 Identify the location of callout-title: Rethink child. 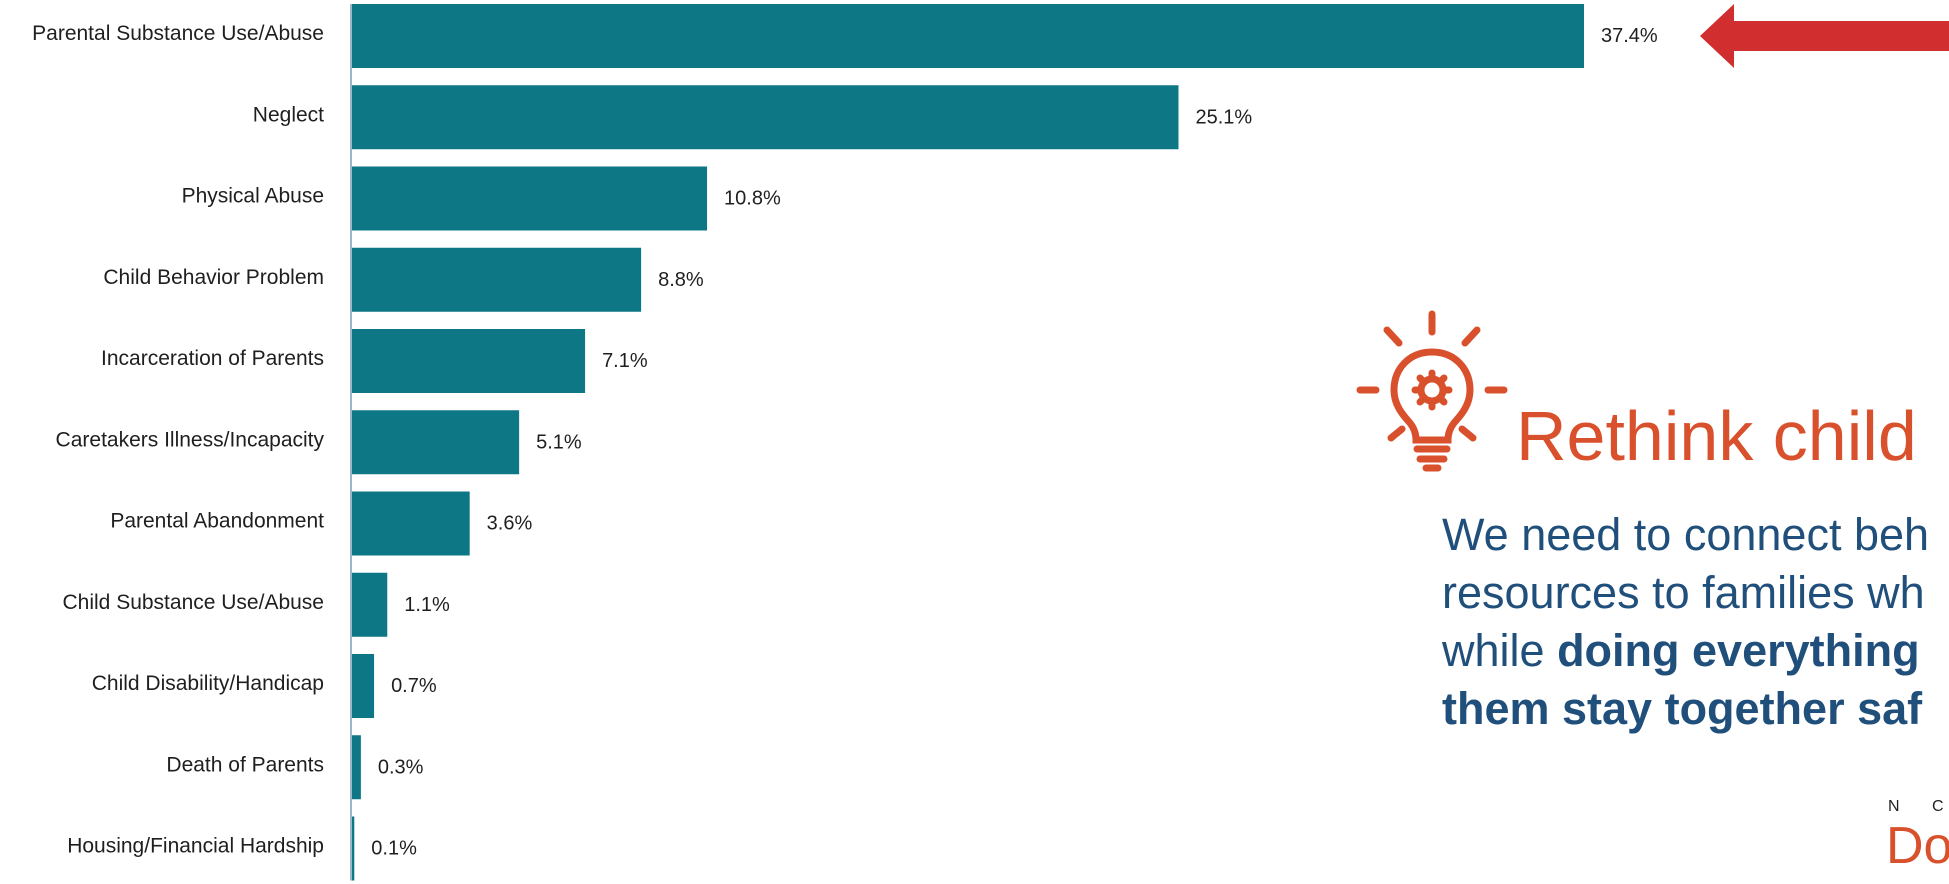
(1716, 436).